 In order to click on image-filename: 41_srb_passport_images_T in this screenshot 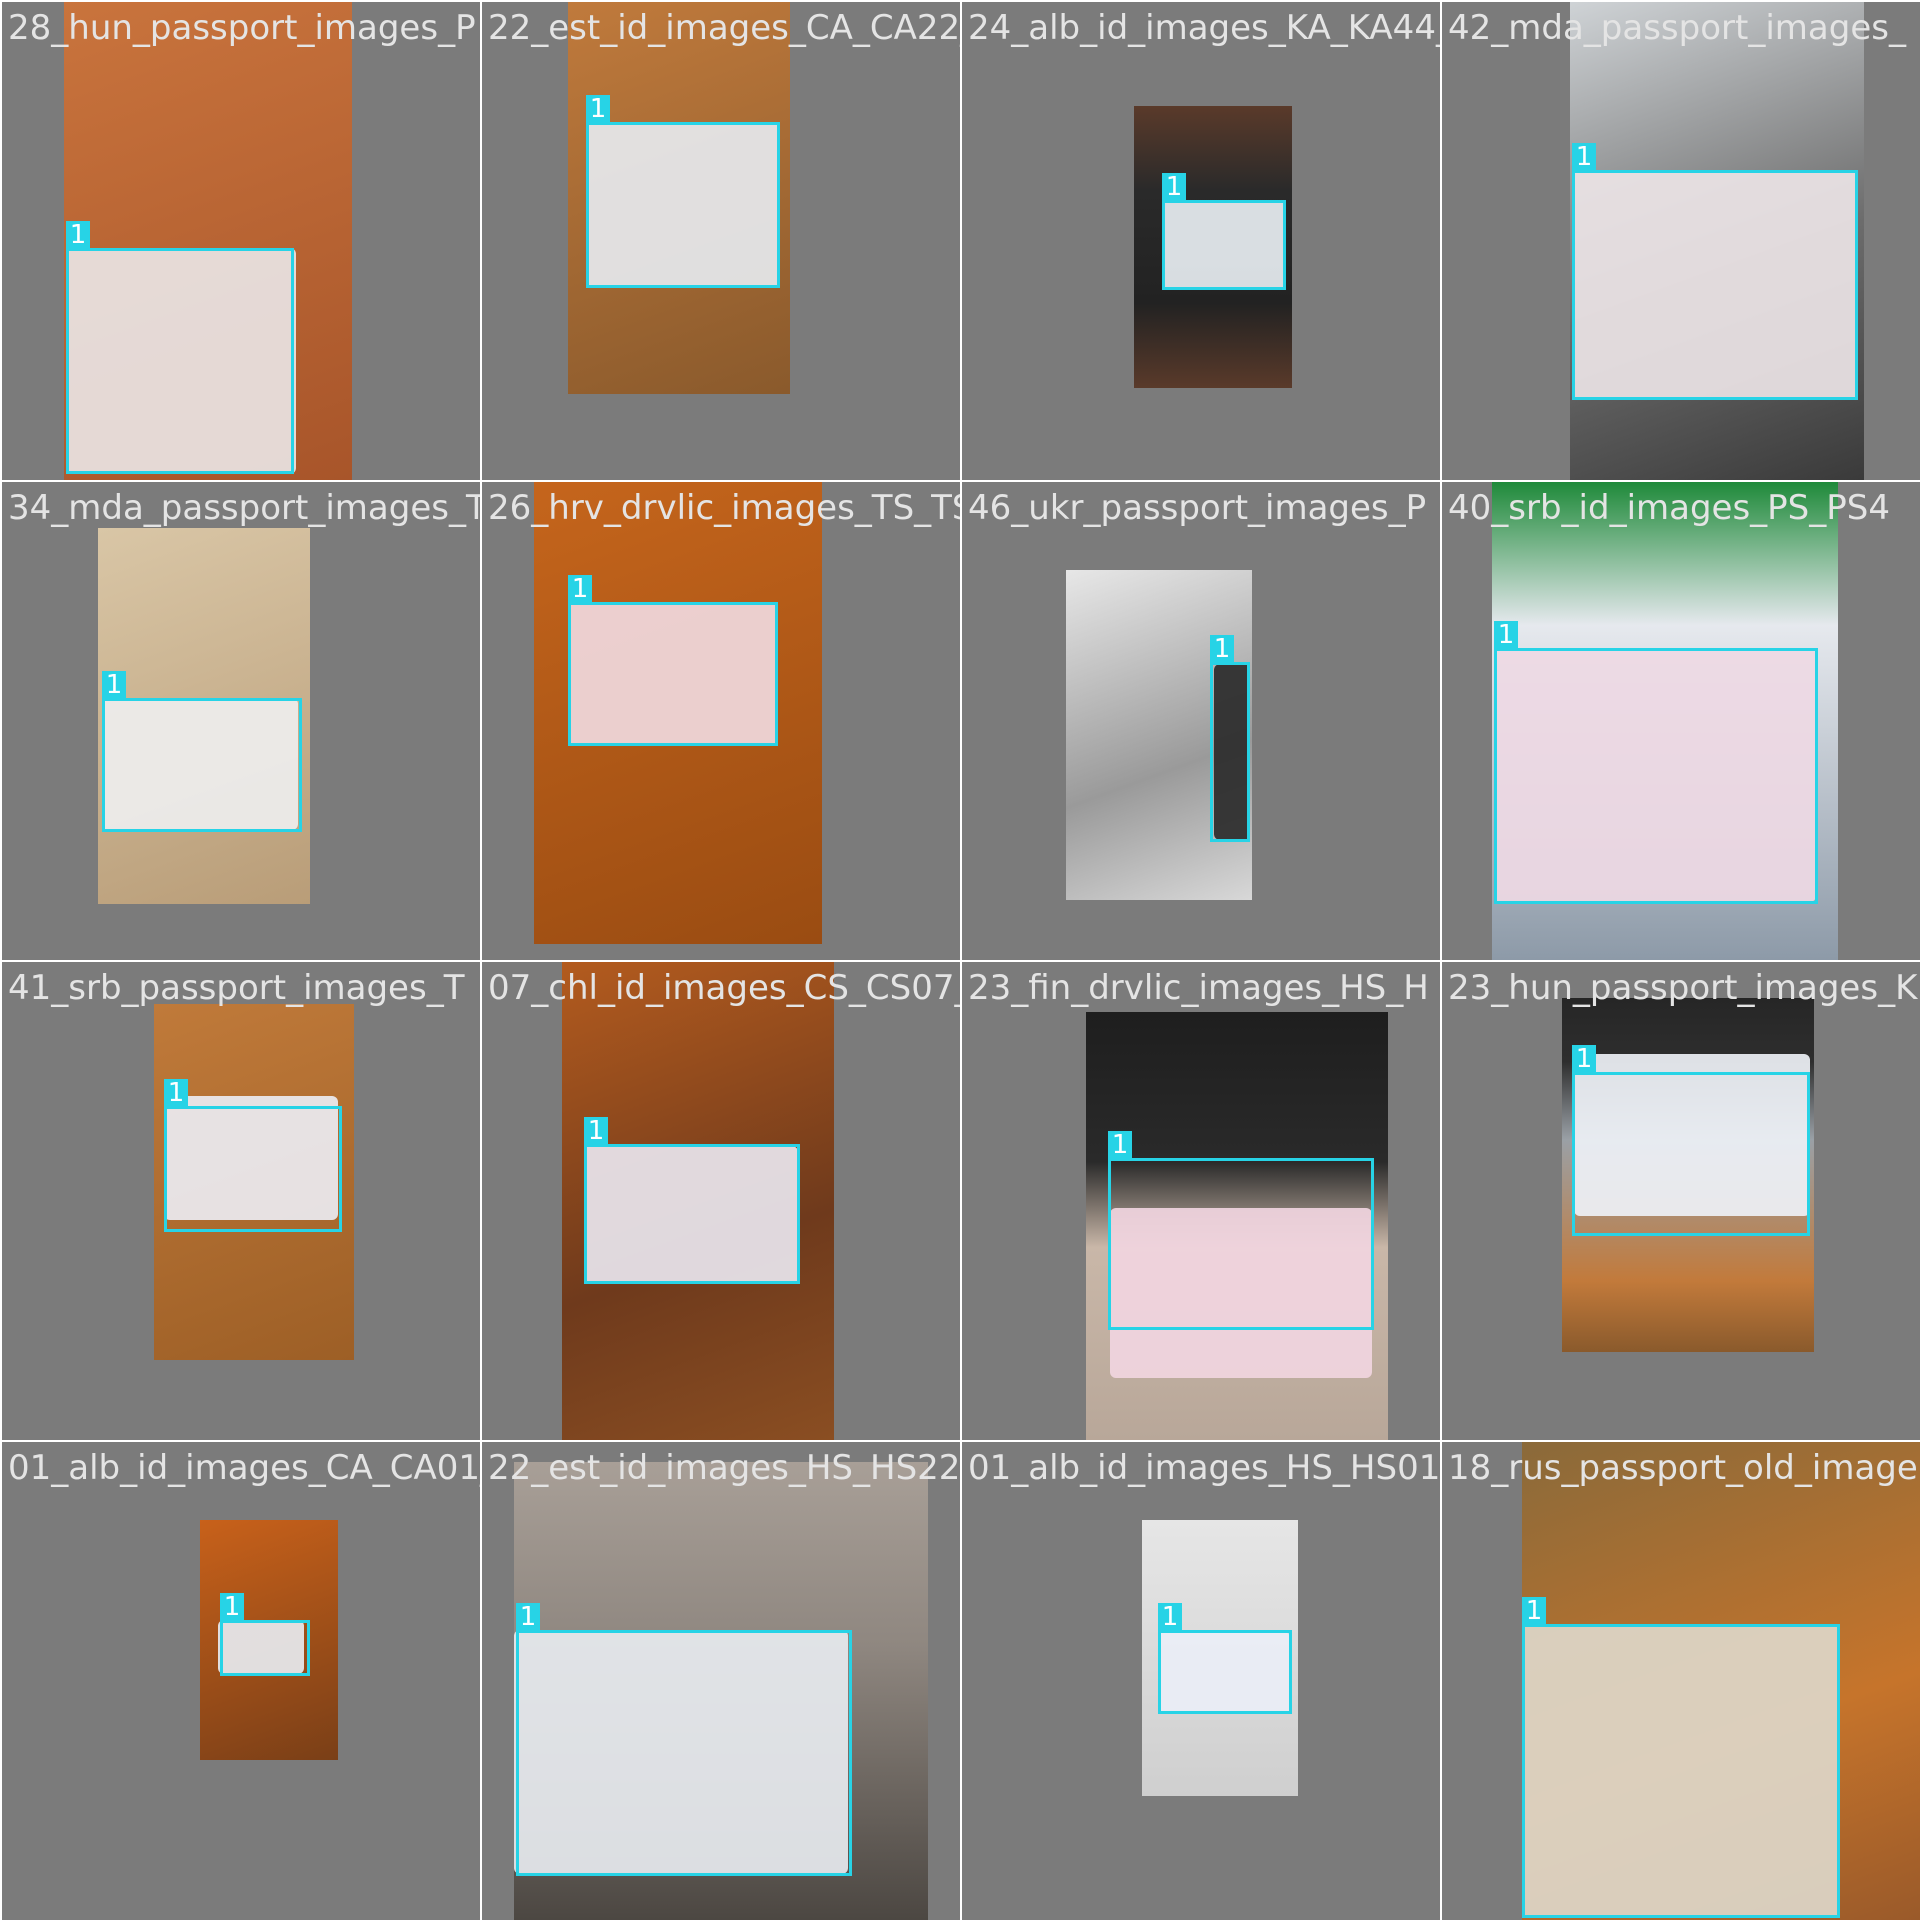, I will do `click(236, 988)`.